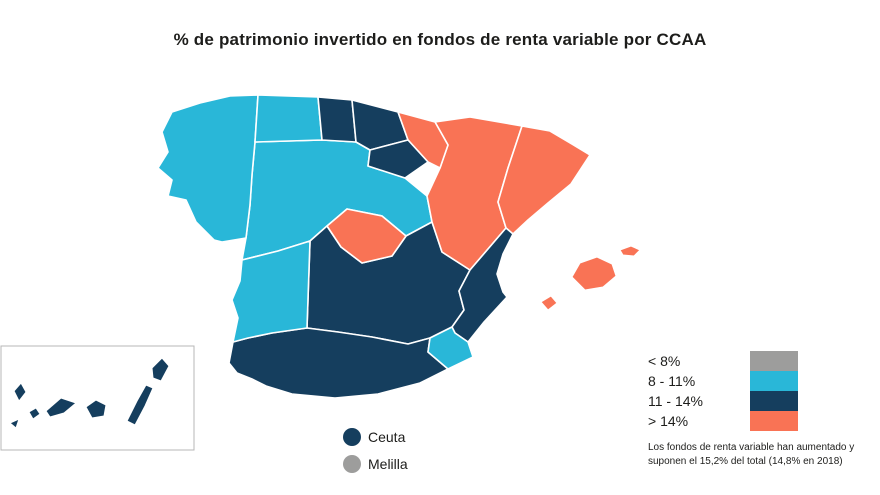  I want to click on island-ibiza, so click(549, 303).